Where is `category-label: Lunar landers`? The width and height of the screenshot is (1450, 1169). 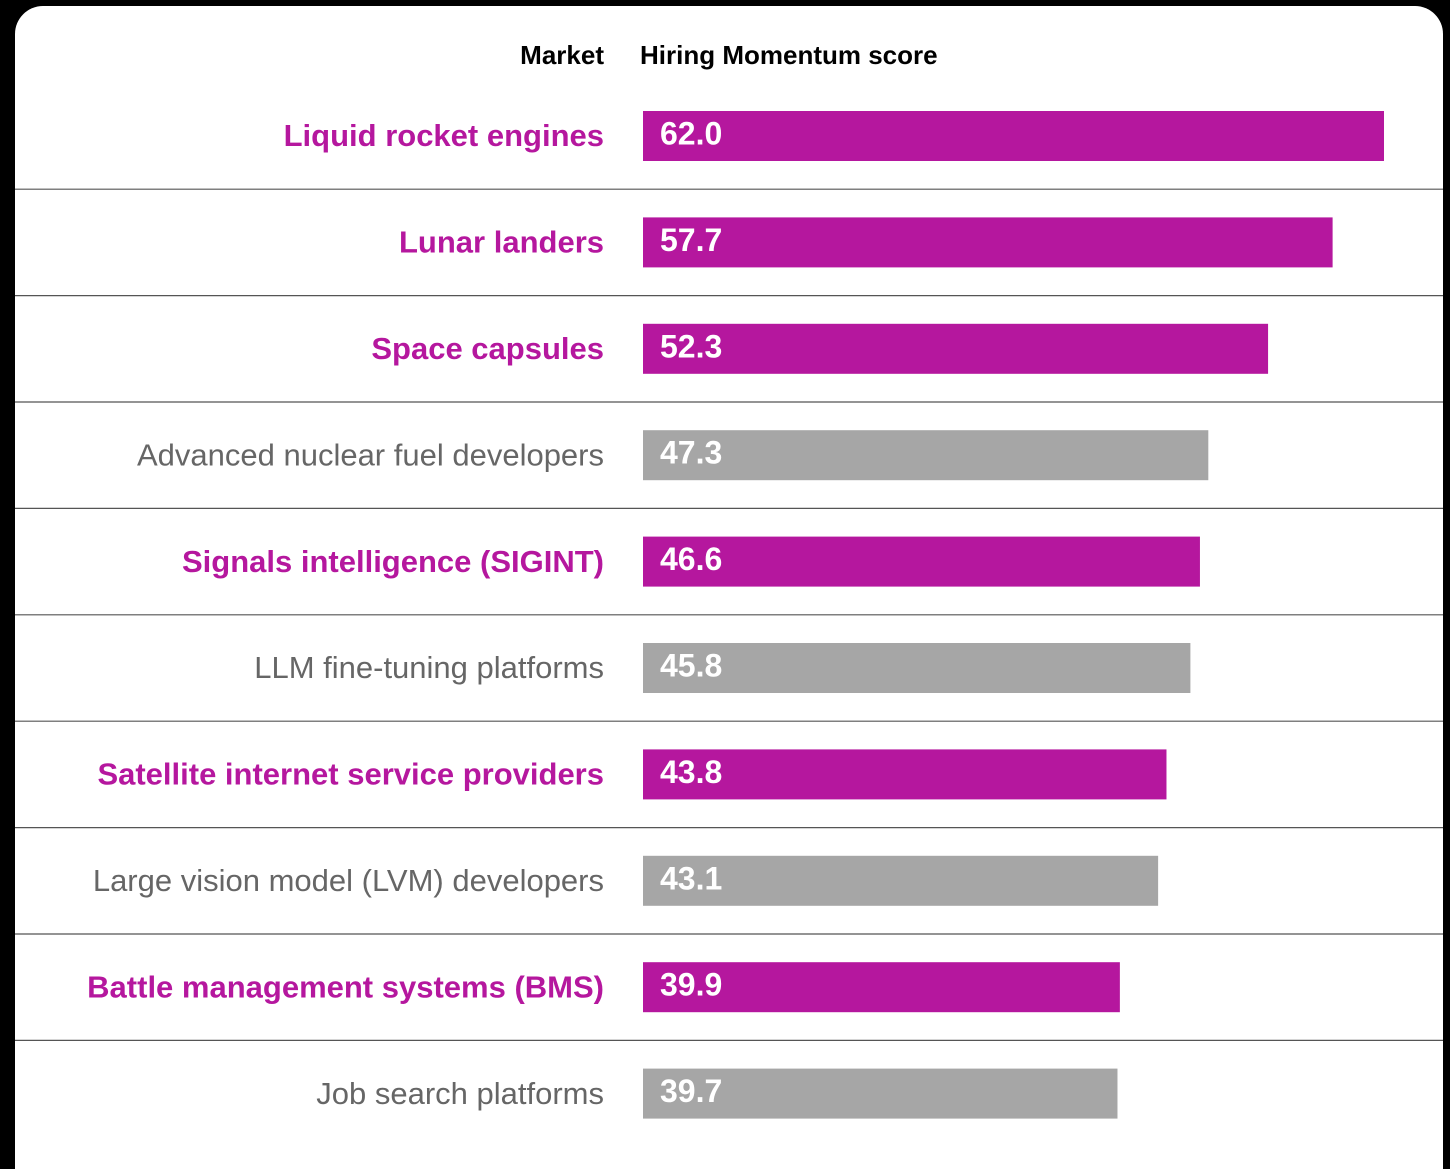 category-label: Lunar landers is located at coordinates (501, 242).